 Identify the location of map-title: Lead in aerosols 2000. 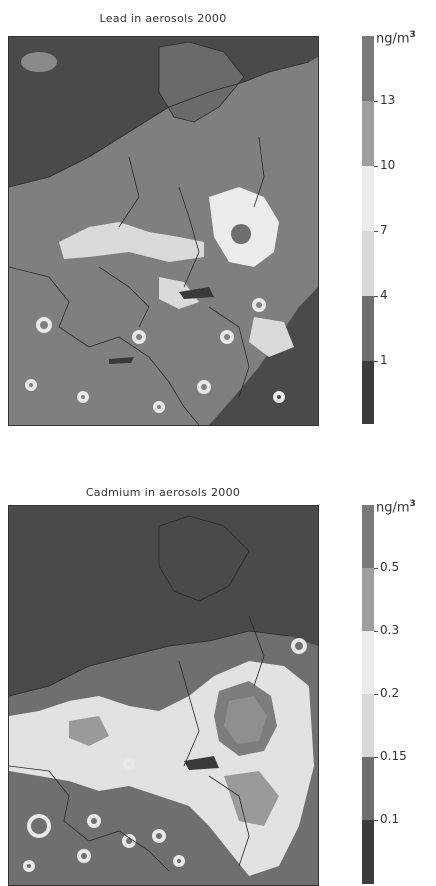
(163, 18).